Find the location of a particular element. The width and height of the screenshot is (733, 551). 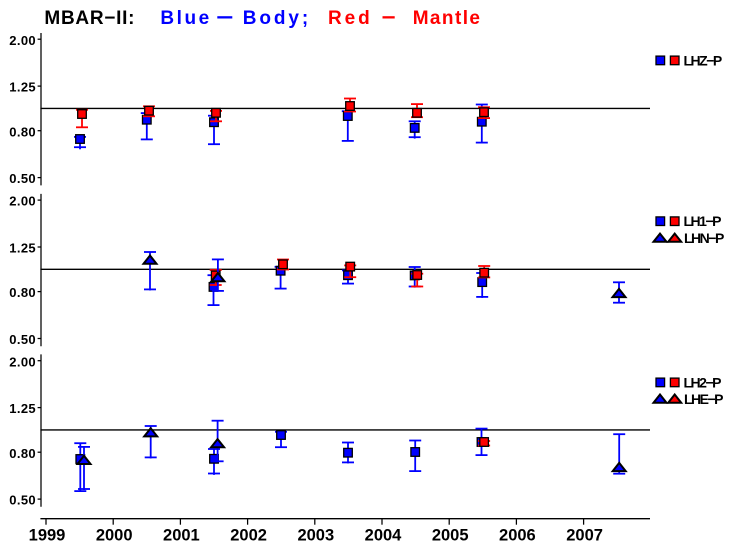

svg-text: 2007 is located at coordinates (584, 536).